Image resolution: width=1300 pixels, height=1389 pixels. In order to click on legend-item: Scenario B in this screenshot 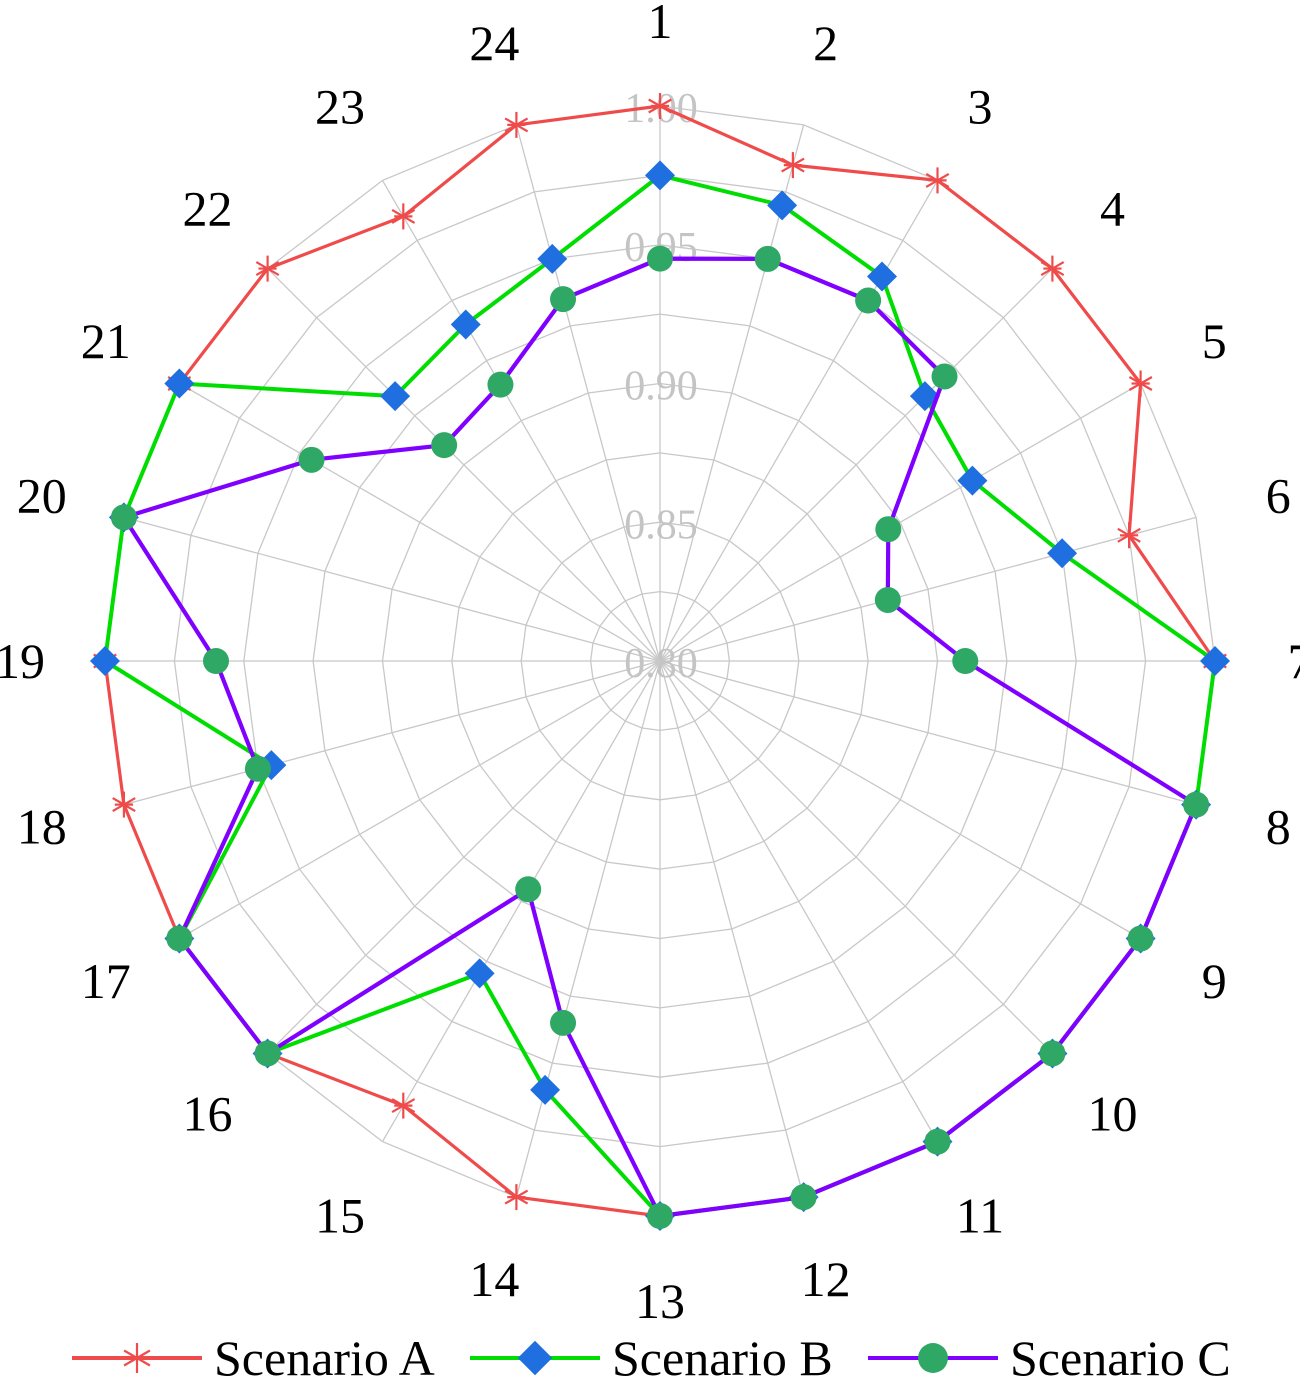, I will do `click(651, 1358)`.